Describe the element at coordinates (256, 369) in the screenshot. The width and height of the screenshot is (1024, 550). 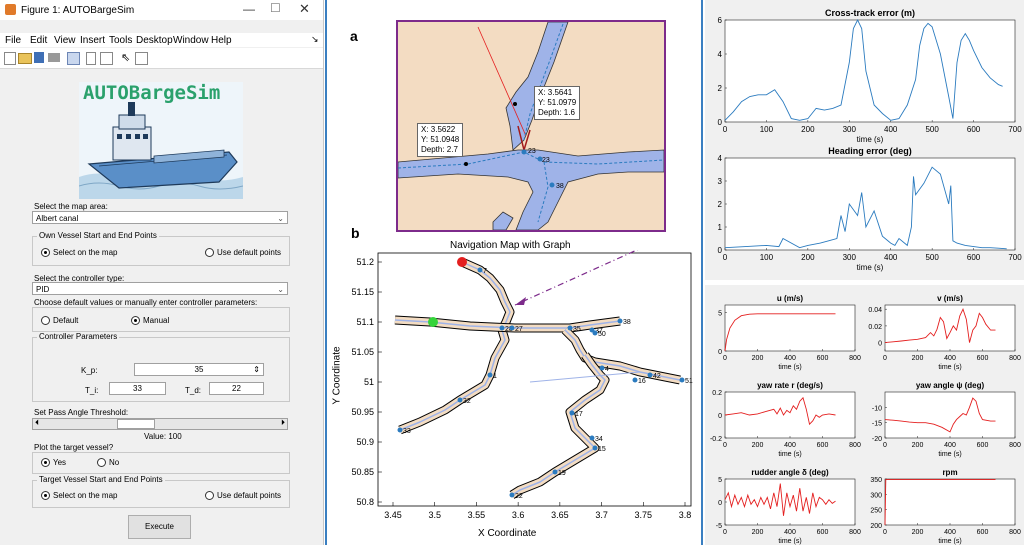
I see `spinner-arrows-icon: ⇕` at that location.